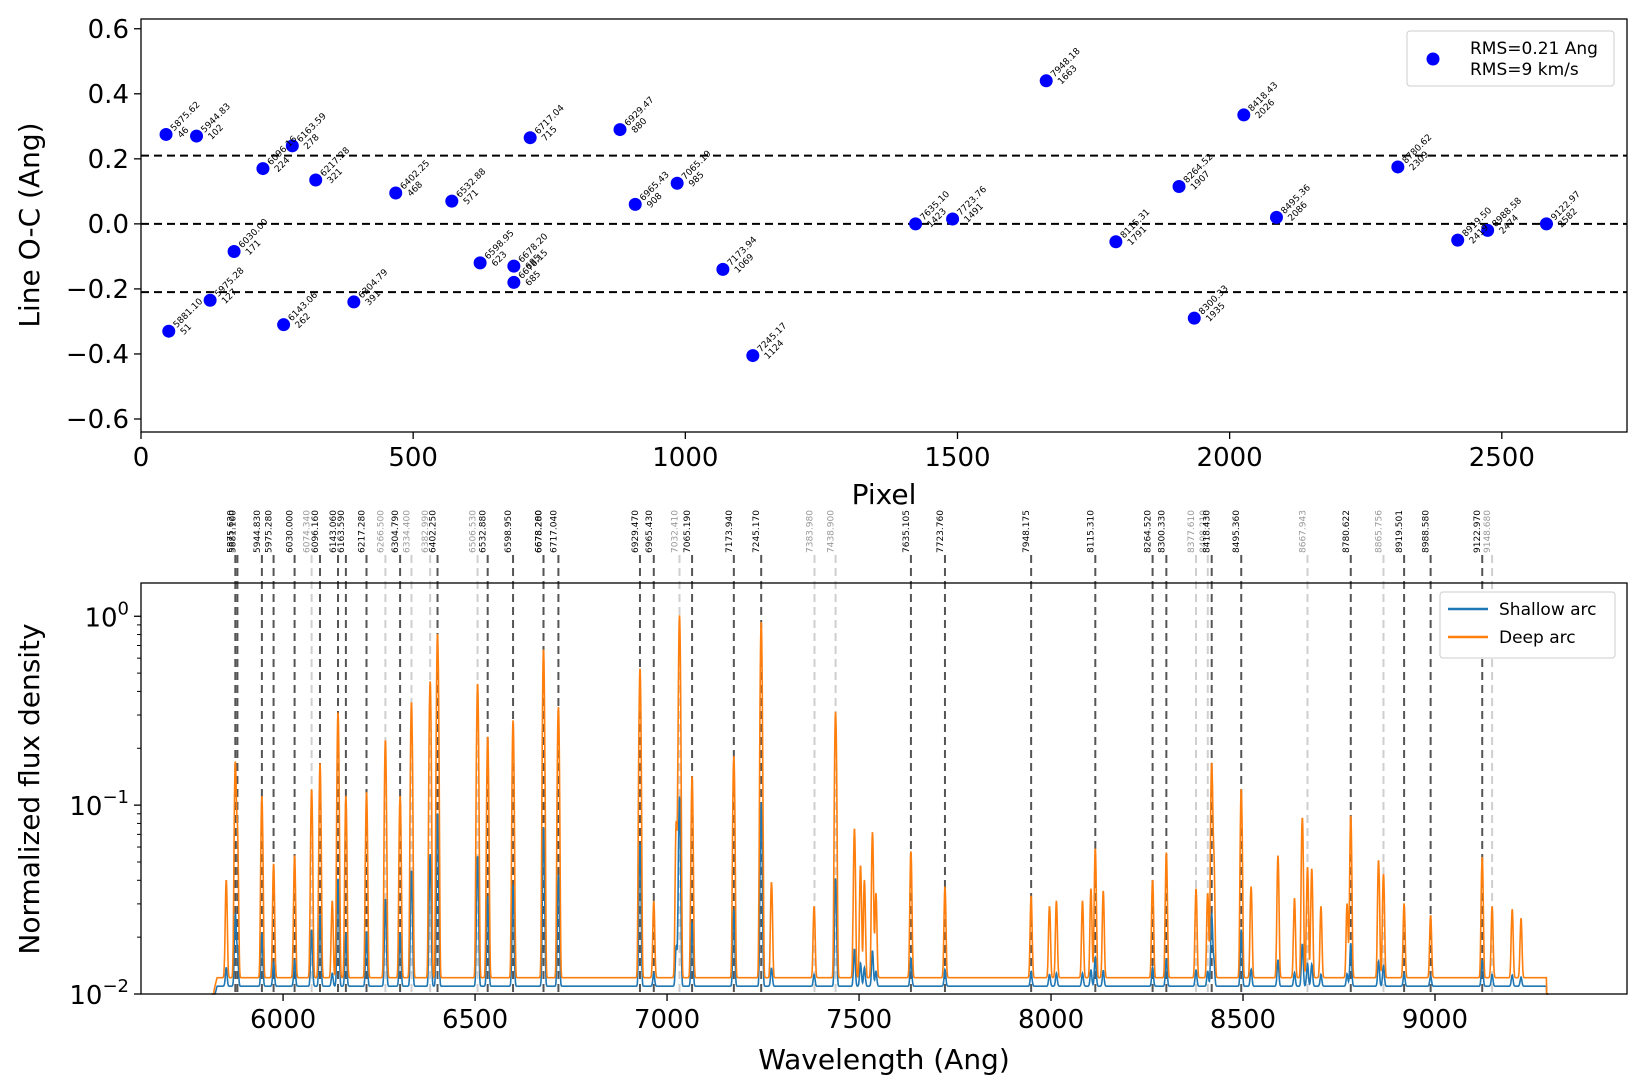 The image size is (1634, 1086). I want to click on y-tick-exponent: −2, so click(115, 986).